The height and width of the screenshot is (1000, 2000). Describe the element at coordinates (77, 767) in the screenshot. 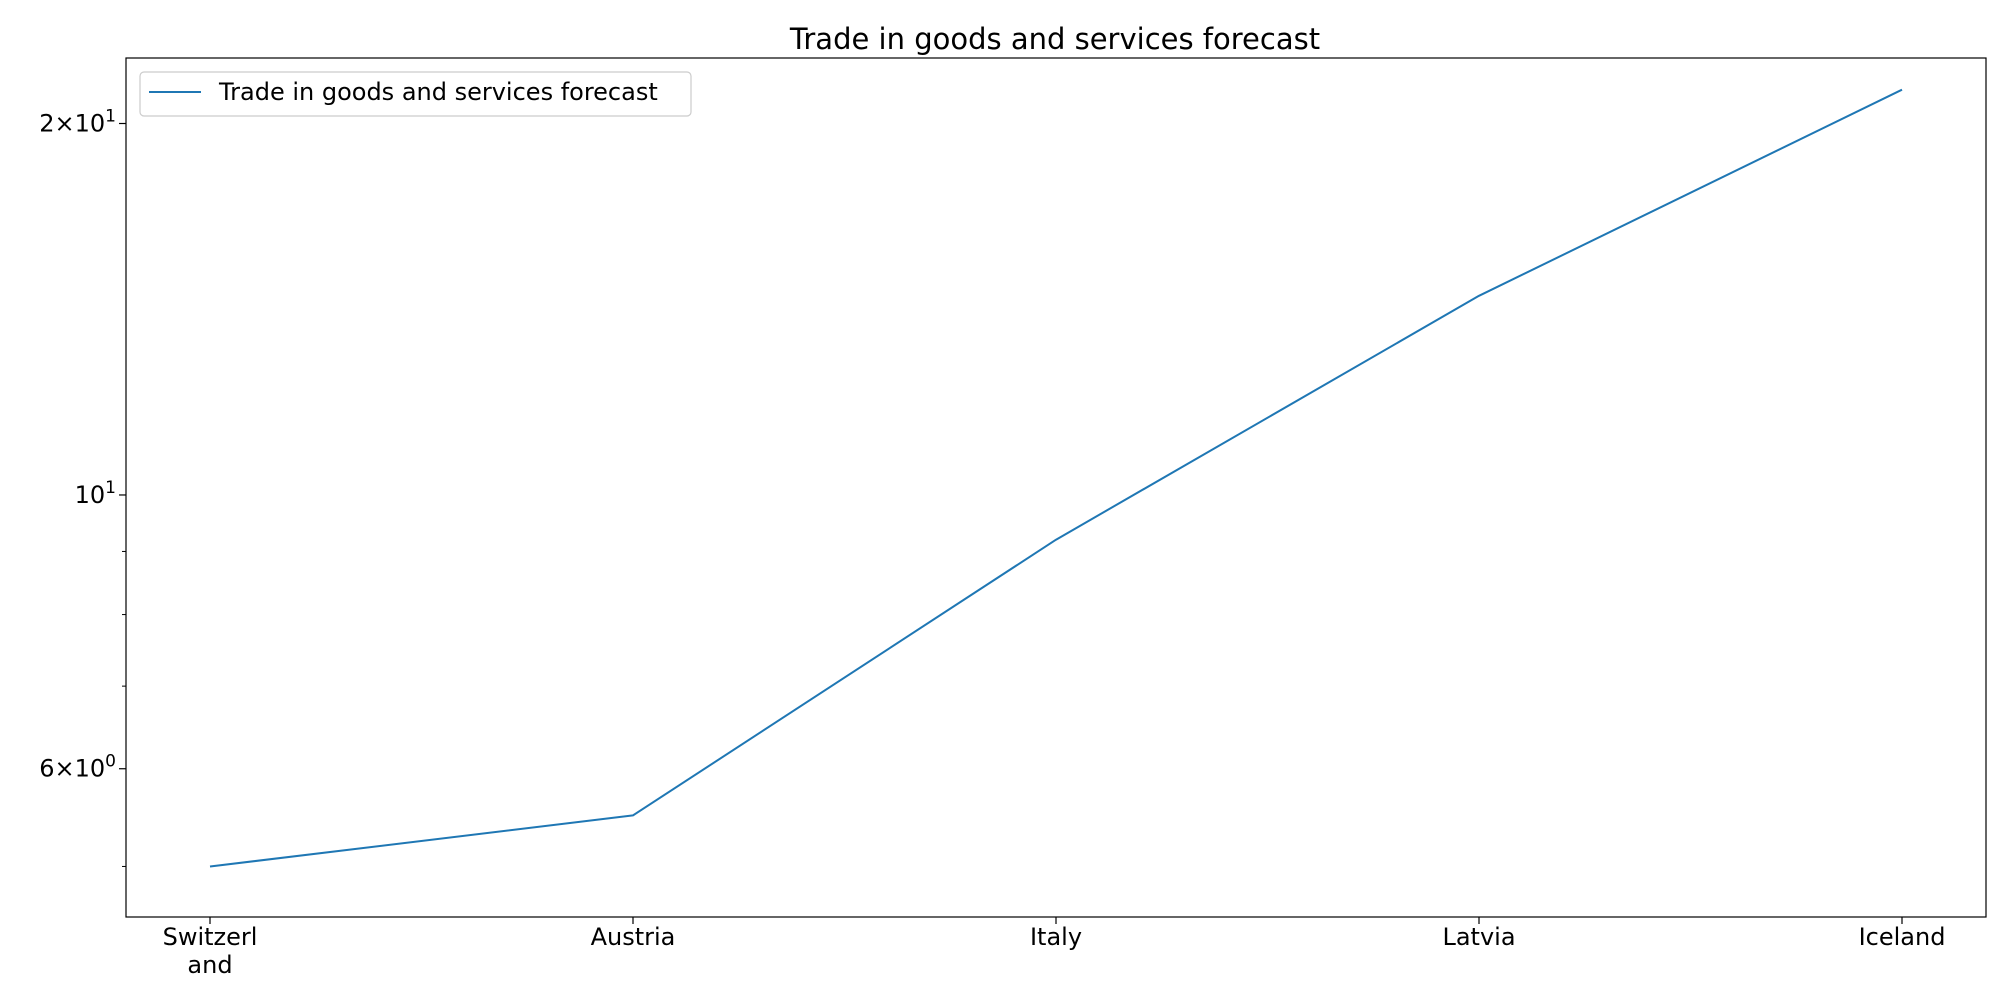

I see `y-tick-label: 6×100` at that location.